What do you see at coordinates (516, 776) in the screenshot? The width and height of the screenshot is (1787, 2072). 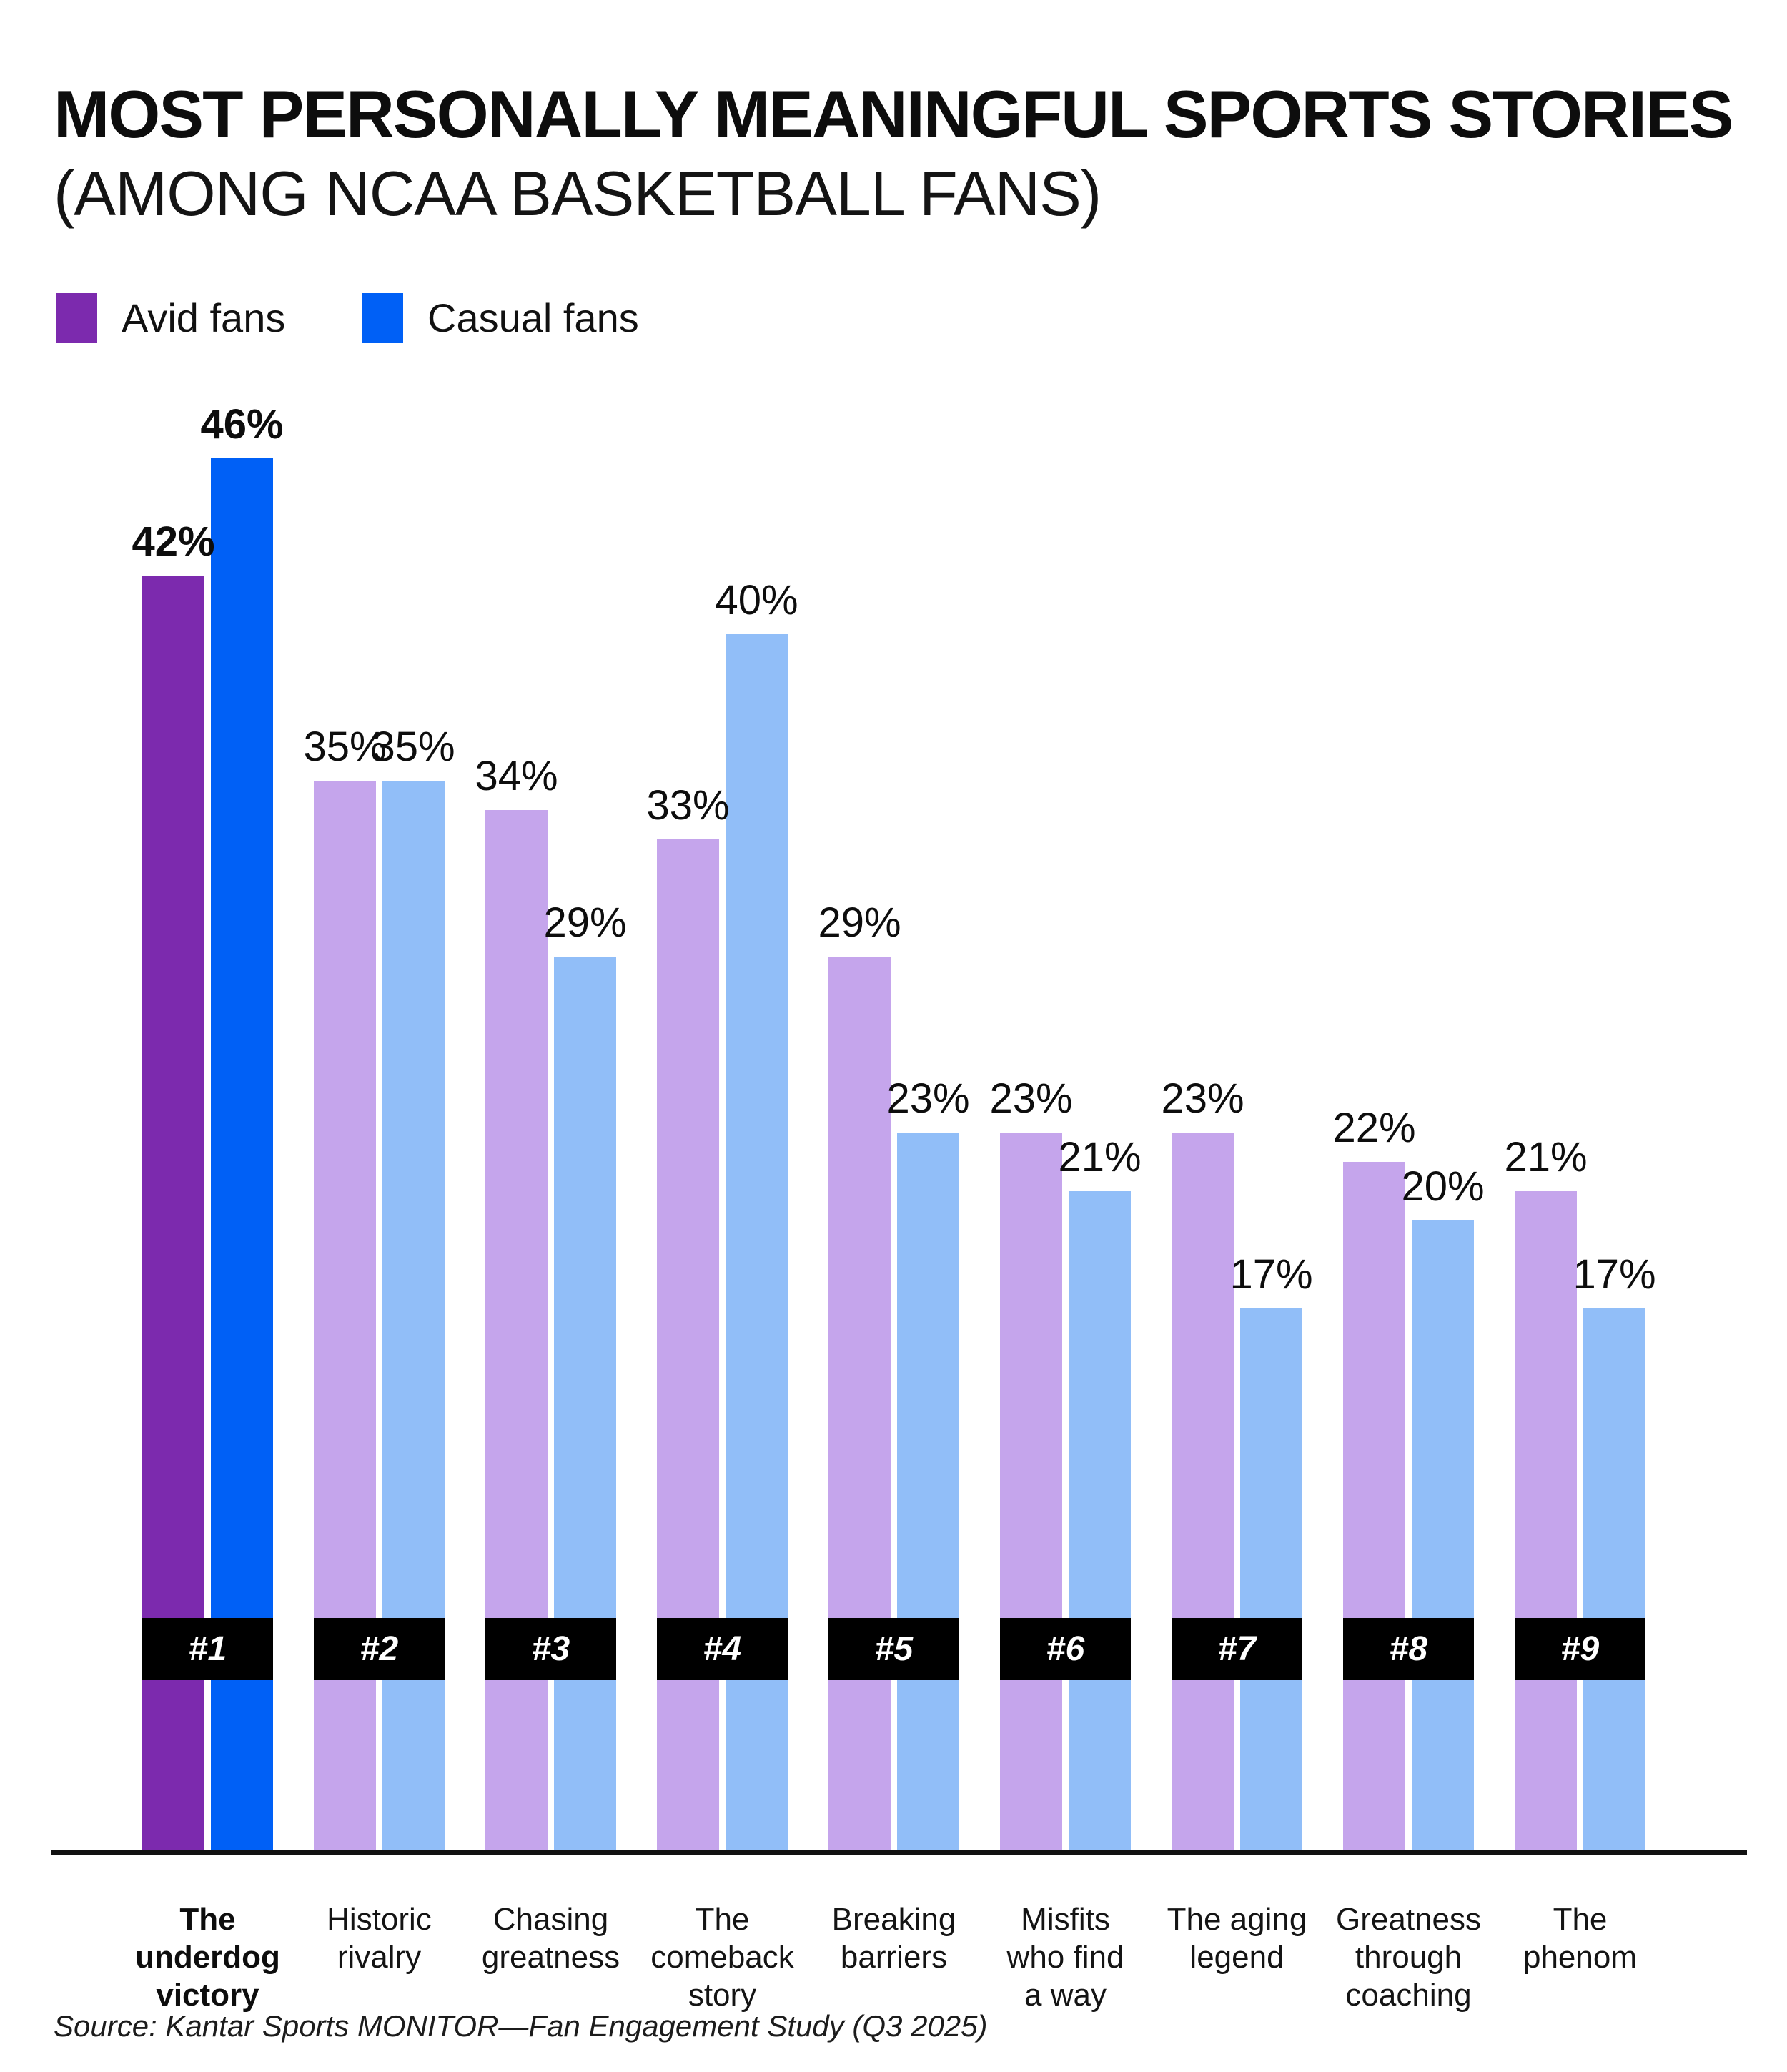 I see `value-label-avid: 34%` at bounding box center [516, 776].